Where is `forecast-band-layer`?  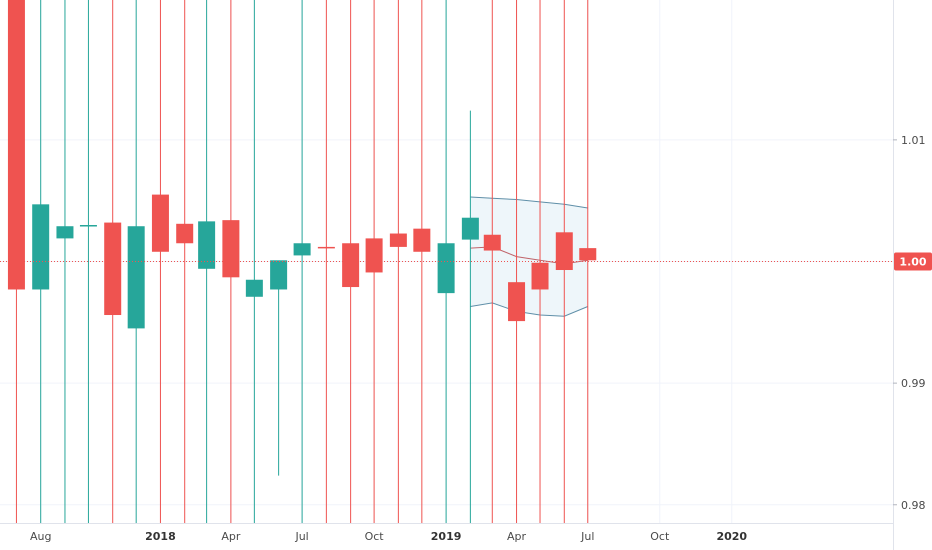 forecast-band-layer is located at coordinates (529, 256).